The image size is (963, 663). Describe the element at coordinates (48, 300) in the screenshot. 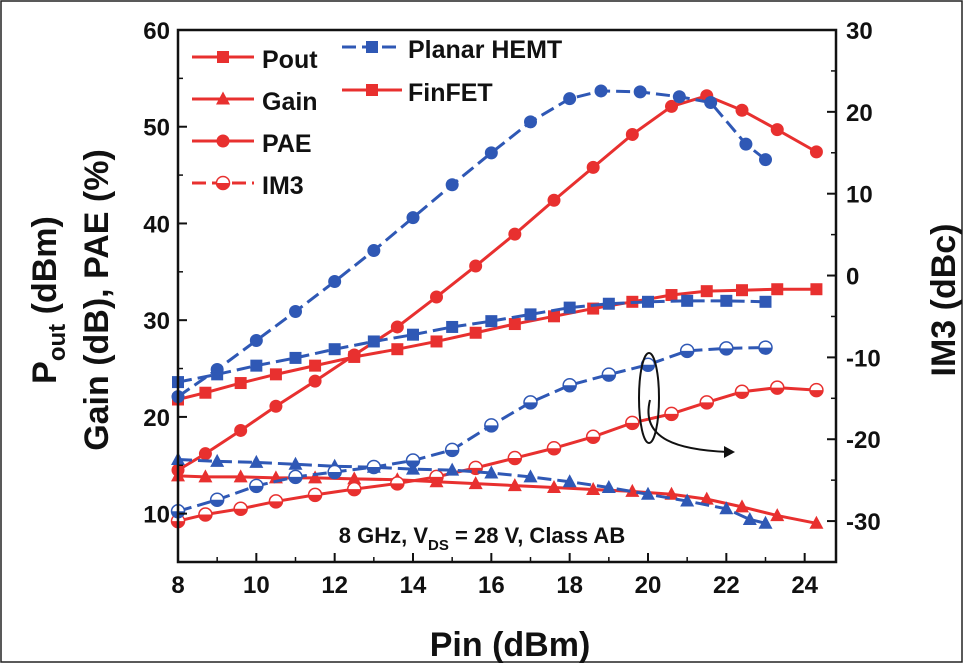

I see `svg-text: Pout (dBm)` at that location.